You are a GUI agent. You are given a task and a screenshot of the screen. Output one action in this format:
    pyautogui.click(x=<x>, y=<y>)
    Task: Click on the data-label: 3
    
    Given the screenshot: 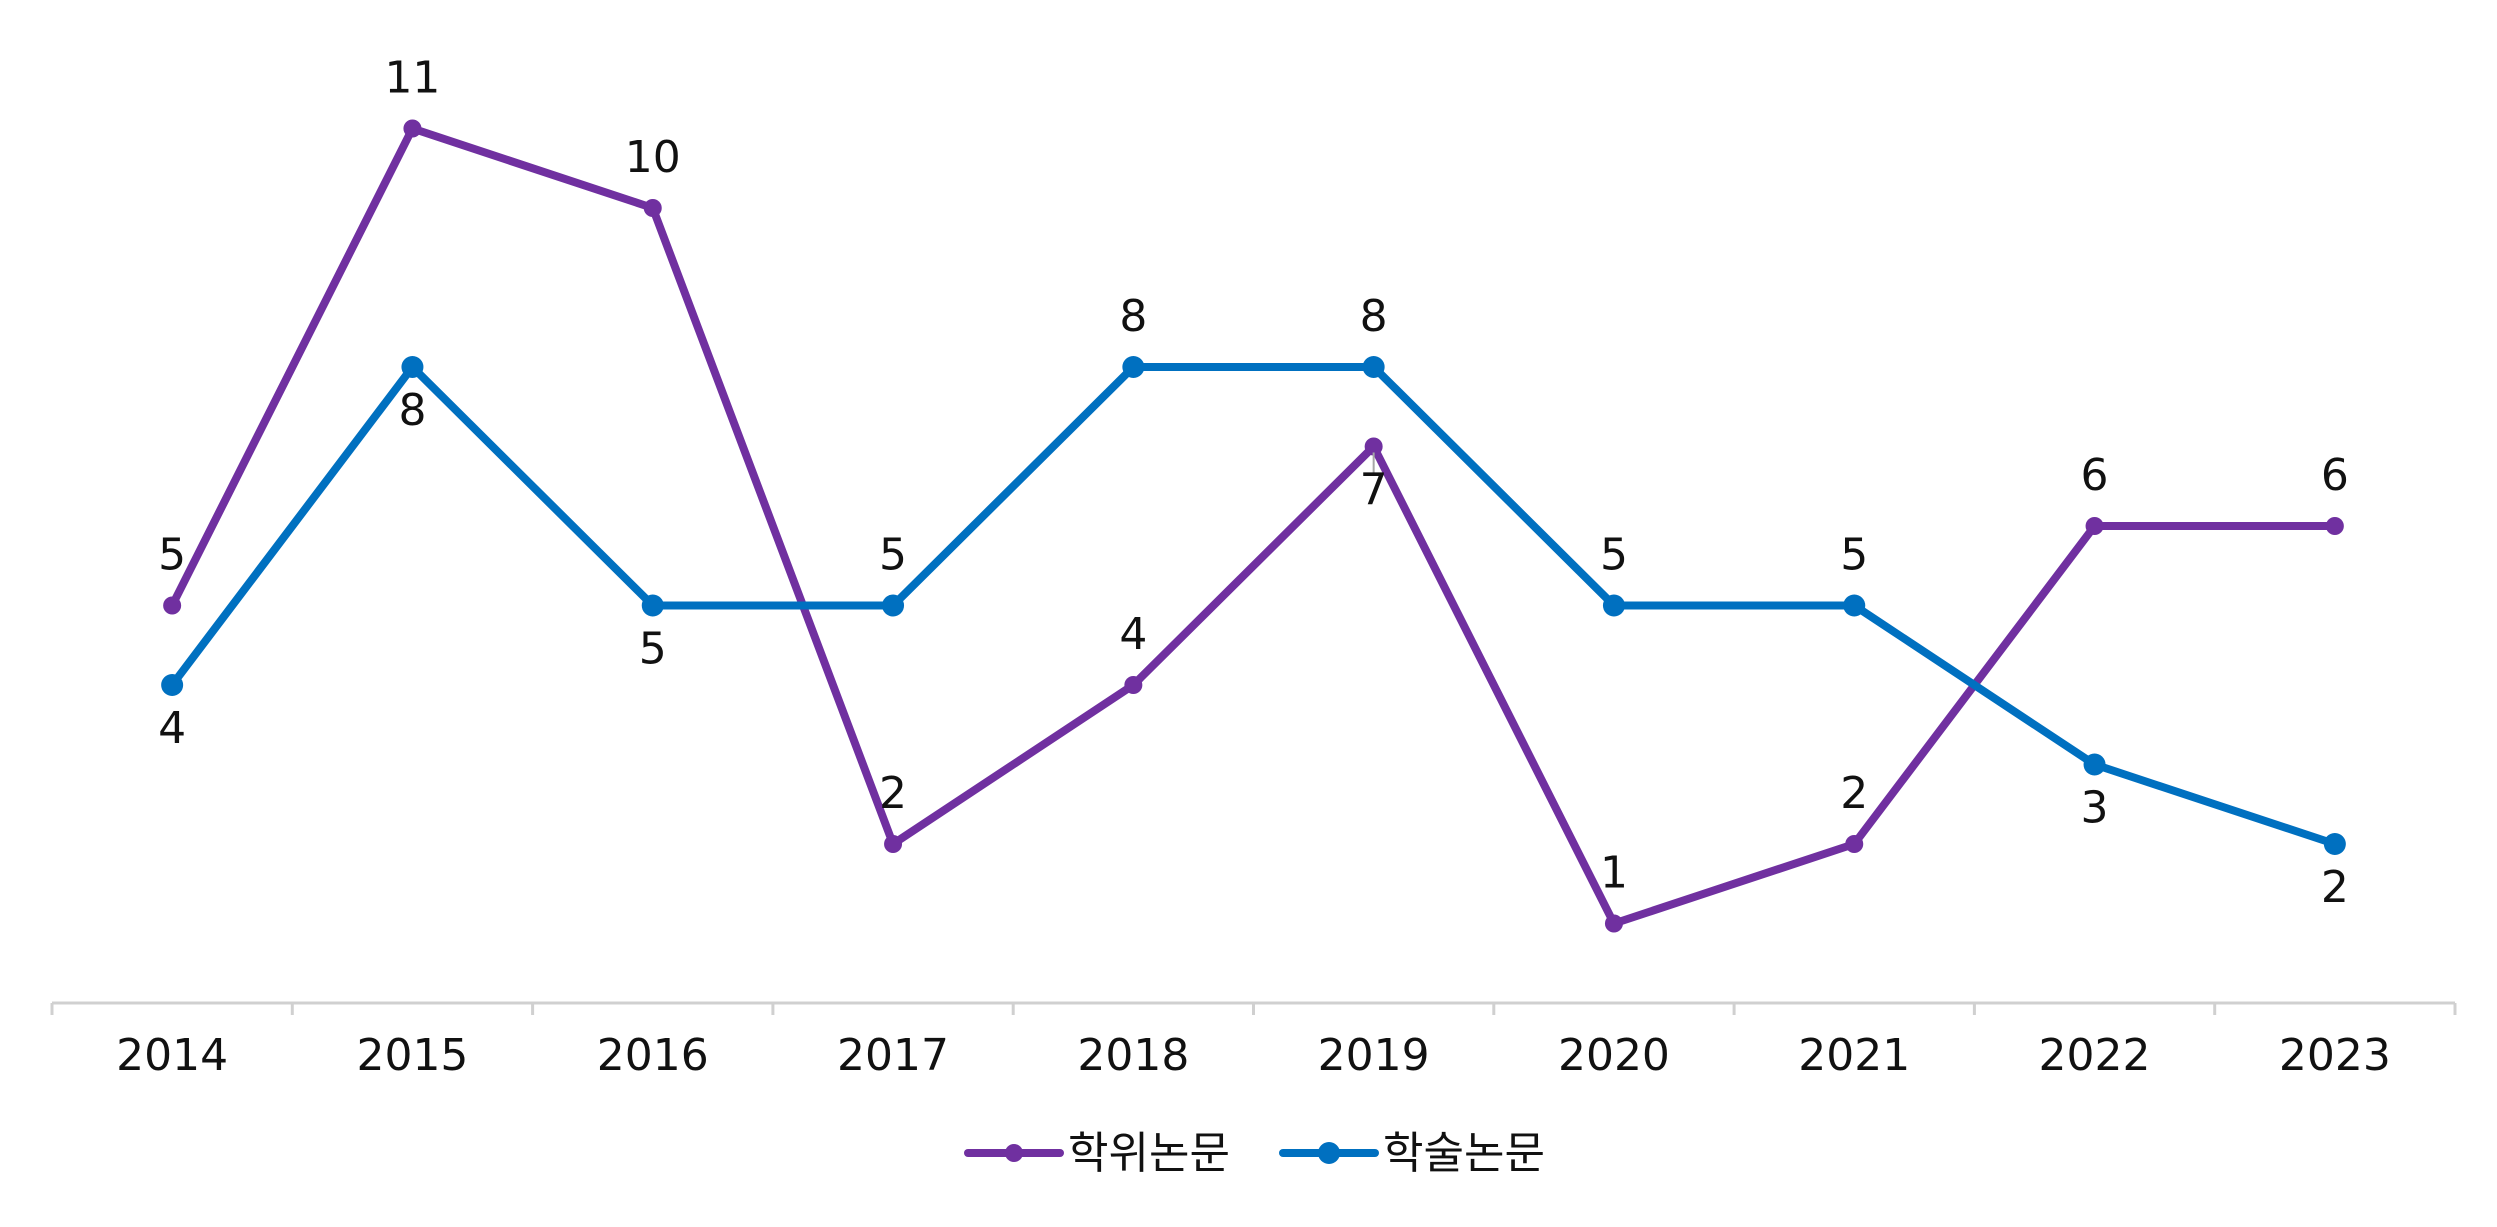 What is the action you would take?
    pyautogui.click(x=2095, y=808)
    